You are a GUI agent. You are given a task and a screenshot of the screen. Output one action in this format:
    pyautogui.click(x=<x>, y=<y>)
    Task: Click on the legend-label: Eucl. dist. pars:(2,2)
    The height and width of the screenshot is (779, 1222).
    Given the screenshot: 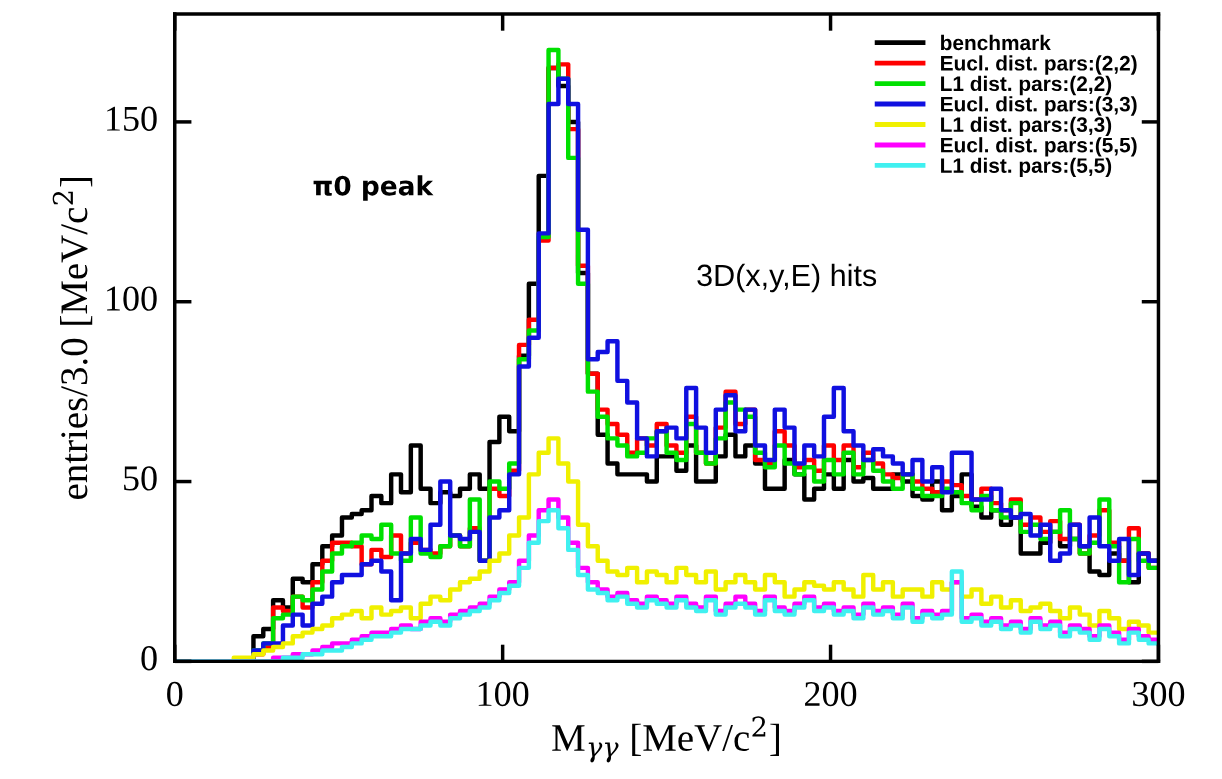 What is the action you would take?
    pyautogui.click(x=1039, y=65)
    